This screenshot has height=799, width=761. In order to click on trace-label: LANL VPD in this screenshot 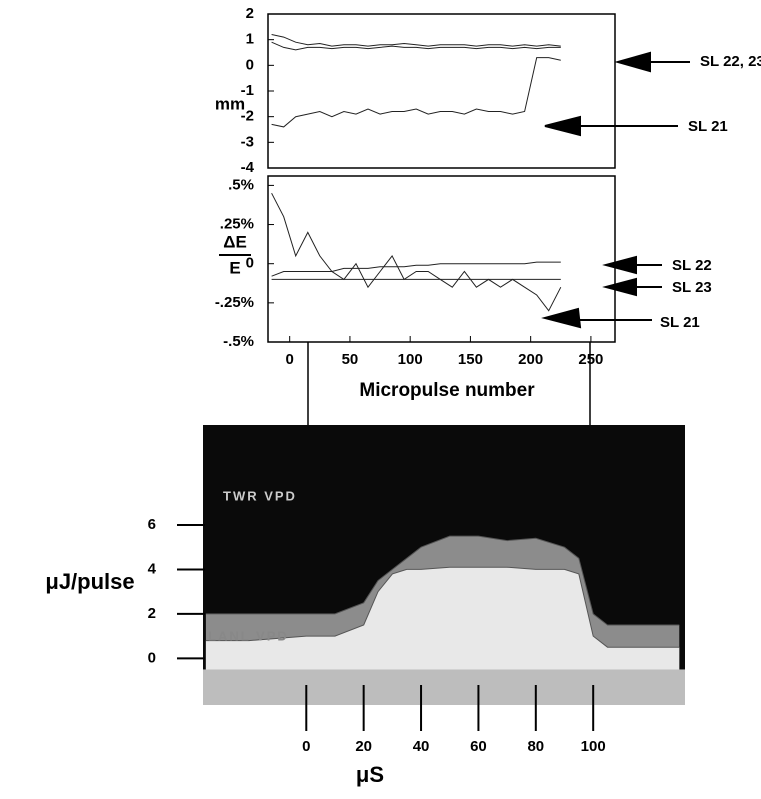, I will do `click(248, 635)`.